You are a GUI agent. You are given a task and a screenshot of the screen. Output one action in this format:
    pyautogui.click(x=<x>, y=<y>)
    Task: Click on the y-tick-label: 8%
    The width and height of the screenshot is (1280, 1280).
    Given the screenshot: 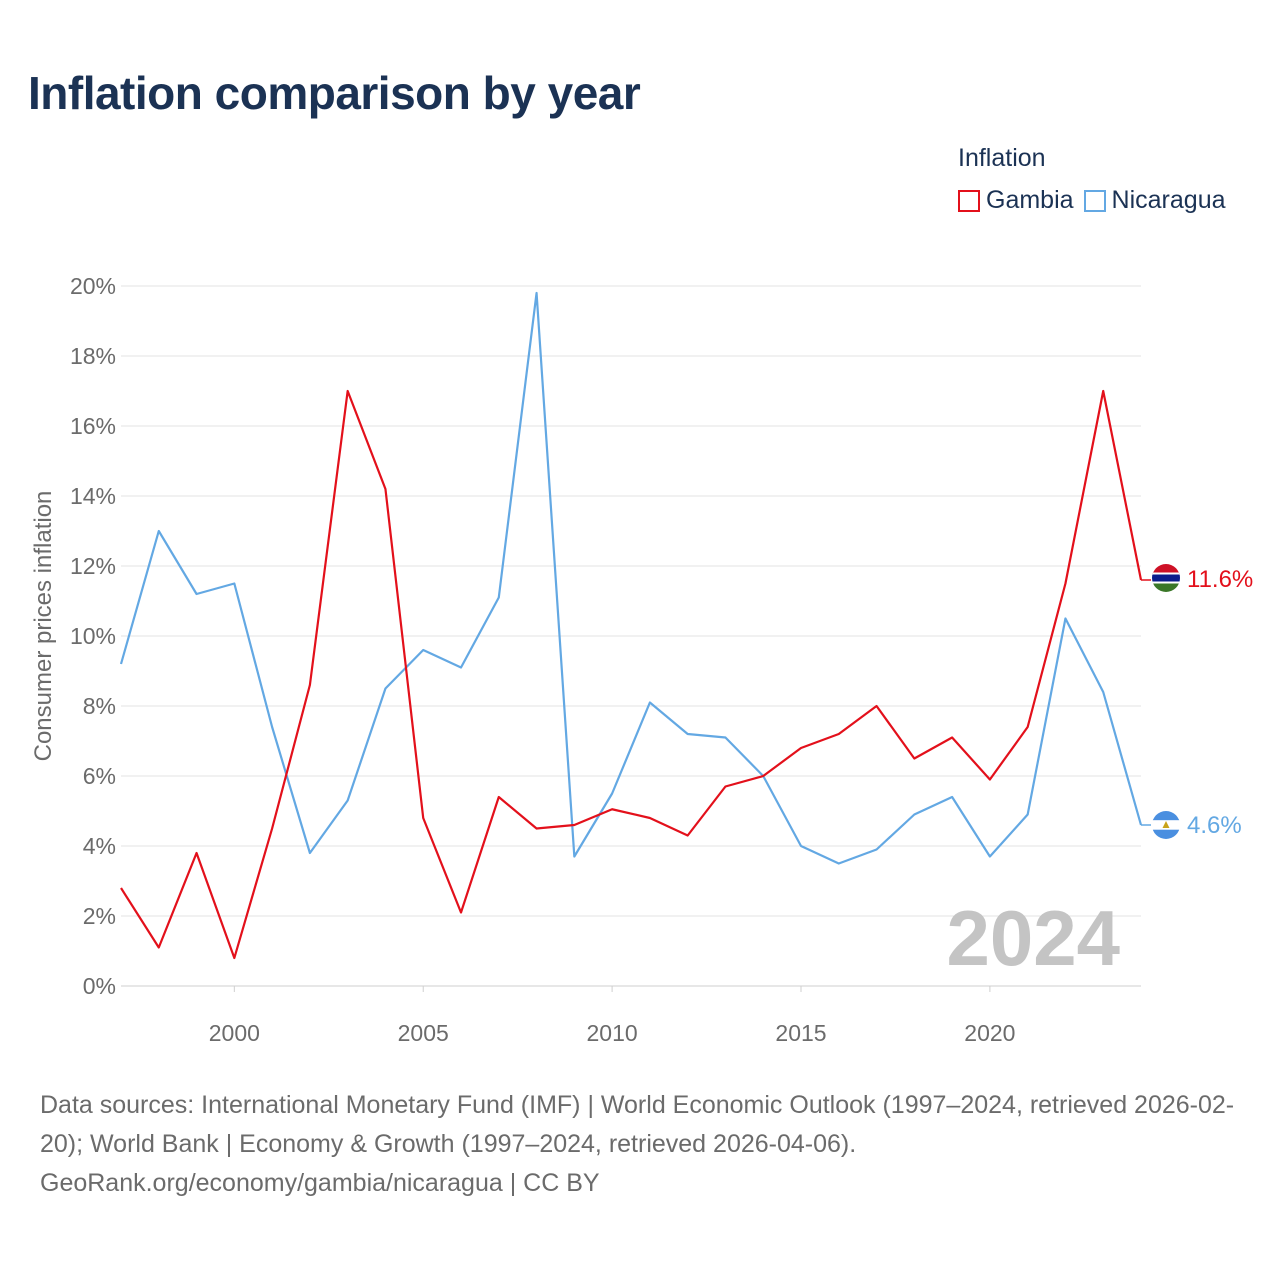 What is the action you would take?
    pyautogui.click(x=99, y=706)
    